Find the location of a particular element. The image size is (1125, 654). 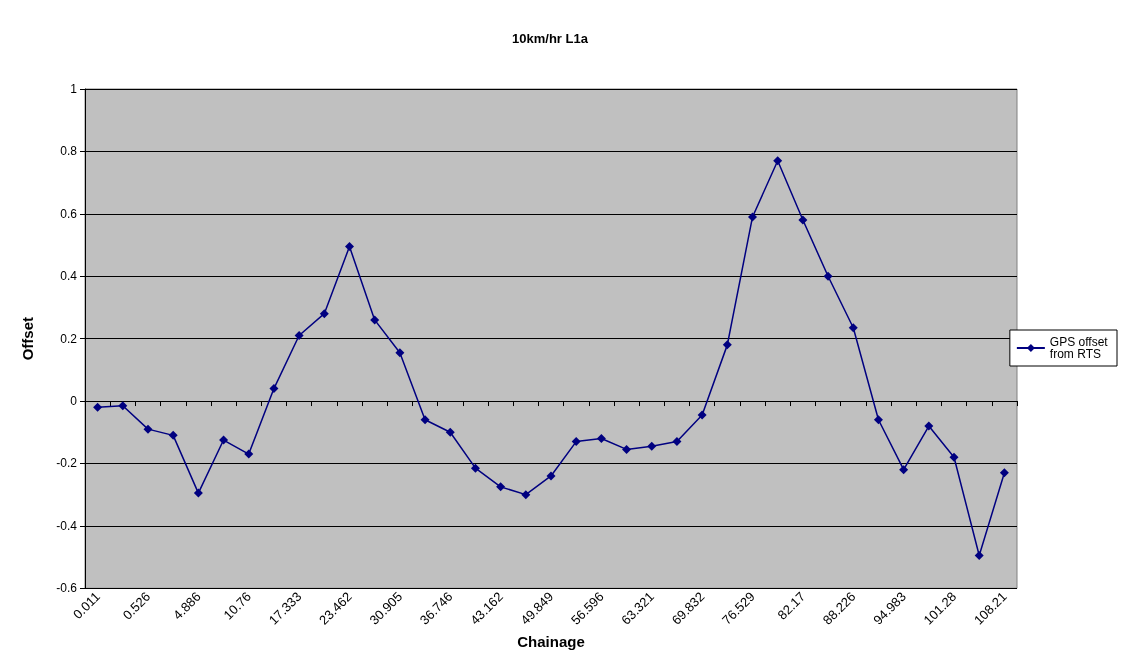

y-tick-label: -0.6 is located at coordinates (67, 588).